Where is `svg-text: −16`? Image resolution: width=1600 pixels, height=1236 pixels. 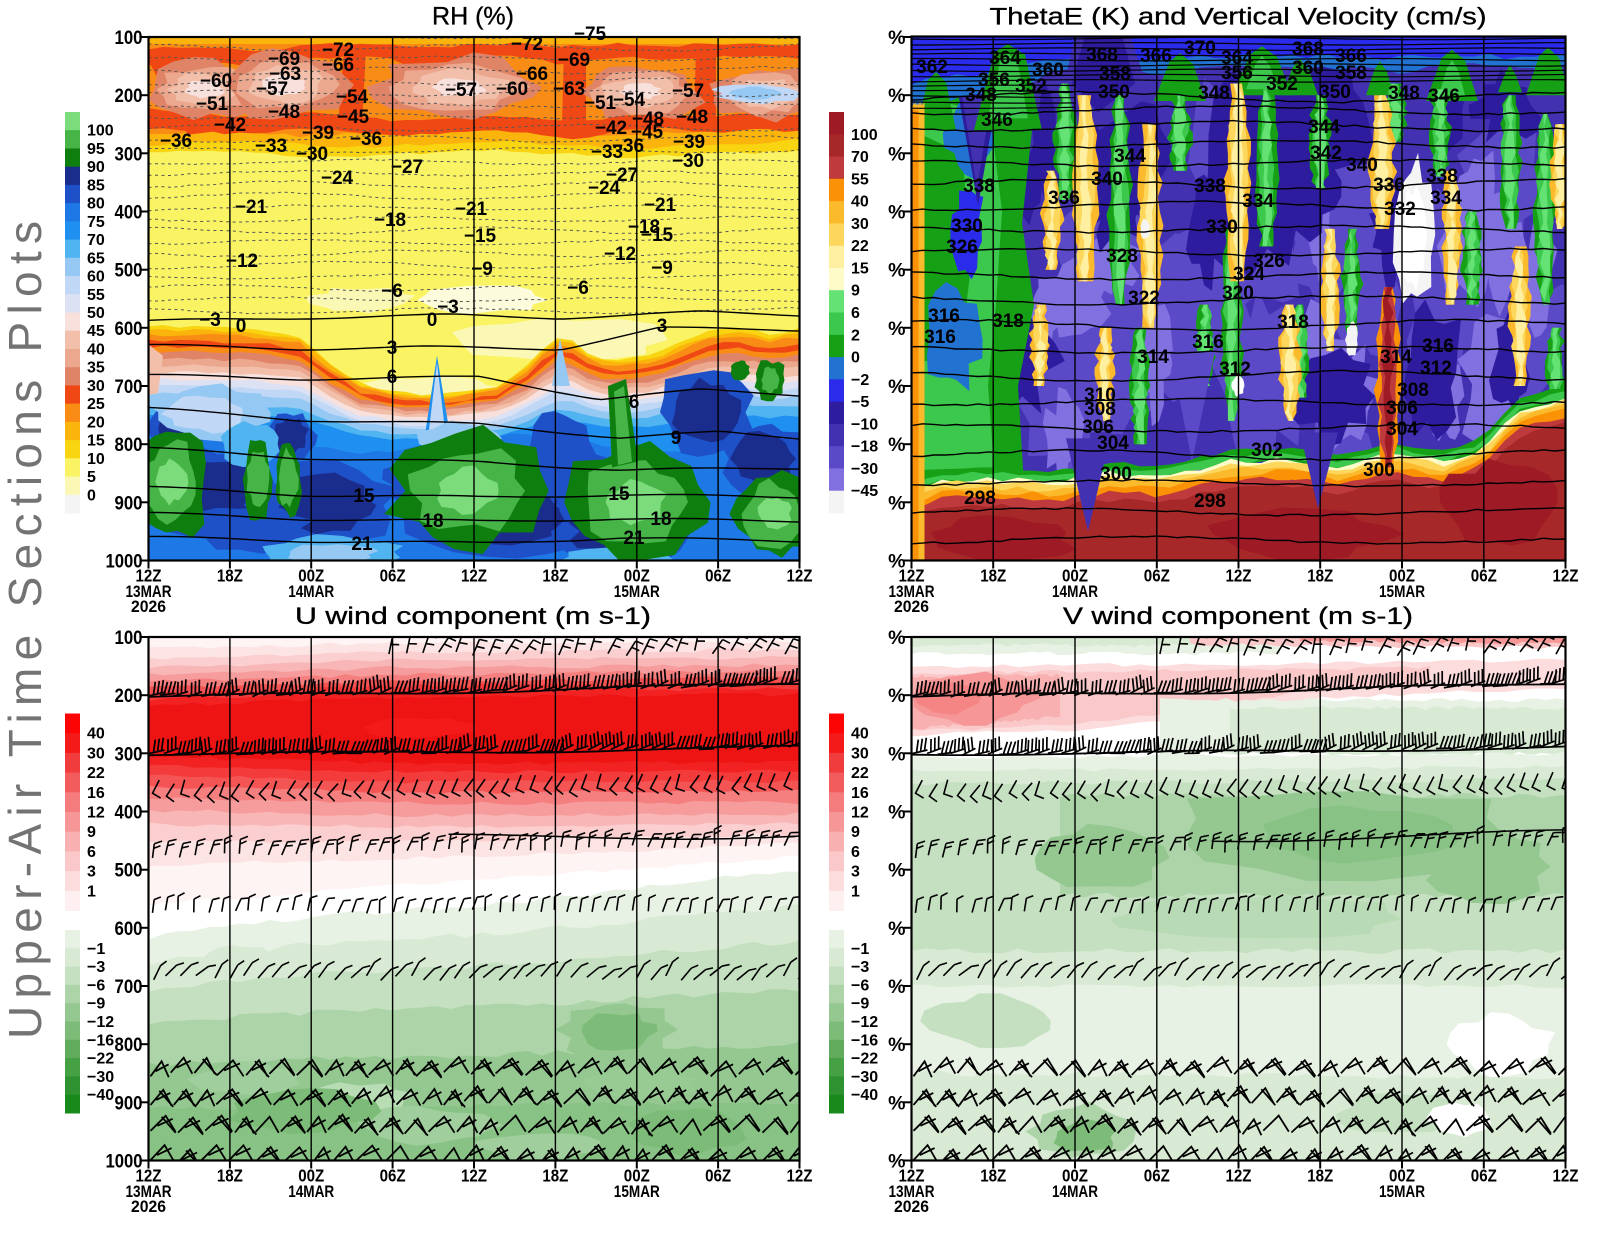
svg-text: −16 is located at coordinates (100, 1040).